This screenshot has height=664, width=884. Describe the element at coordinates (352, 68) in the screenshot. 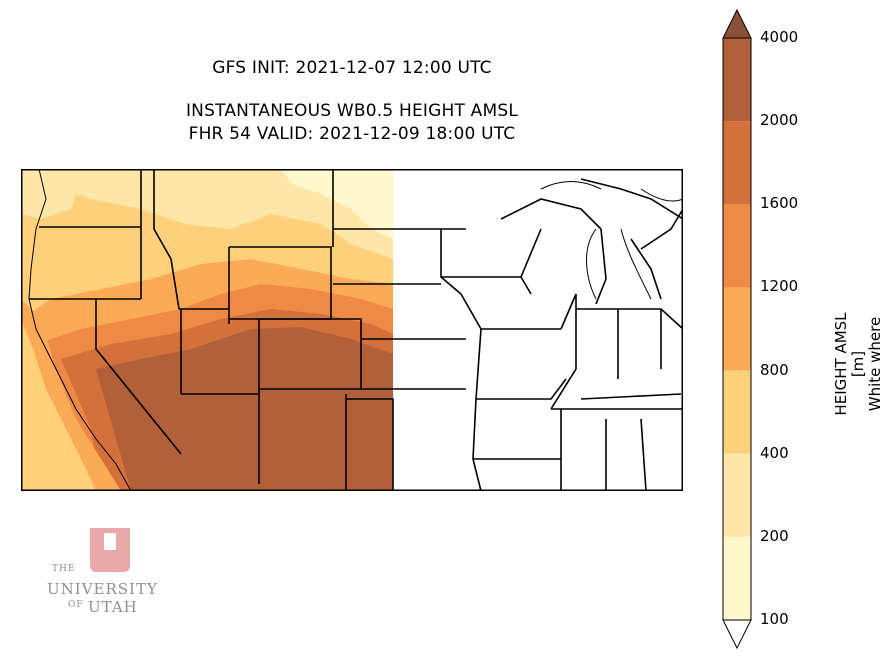

I see `title-init: GFS INIT: 2021-12-07 12:00 UTC` at that location.